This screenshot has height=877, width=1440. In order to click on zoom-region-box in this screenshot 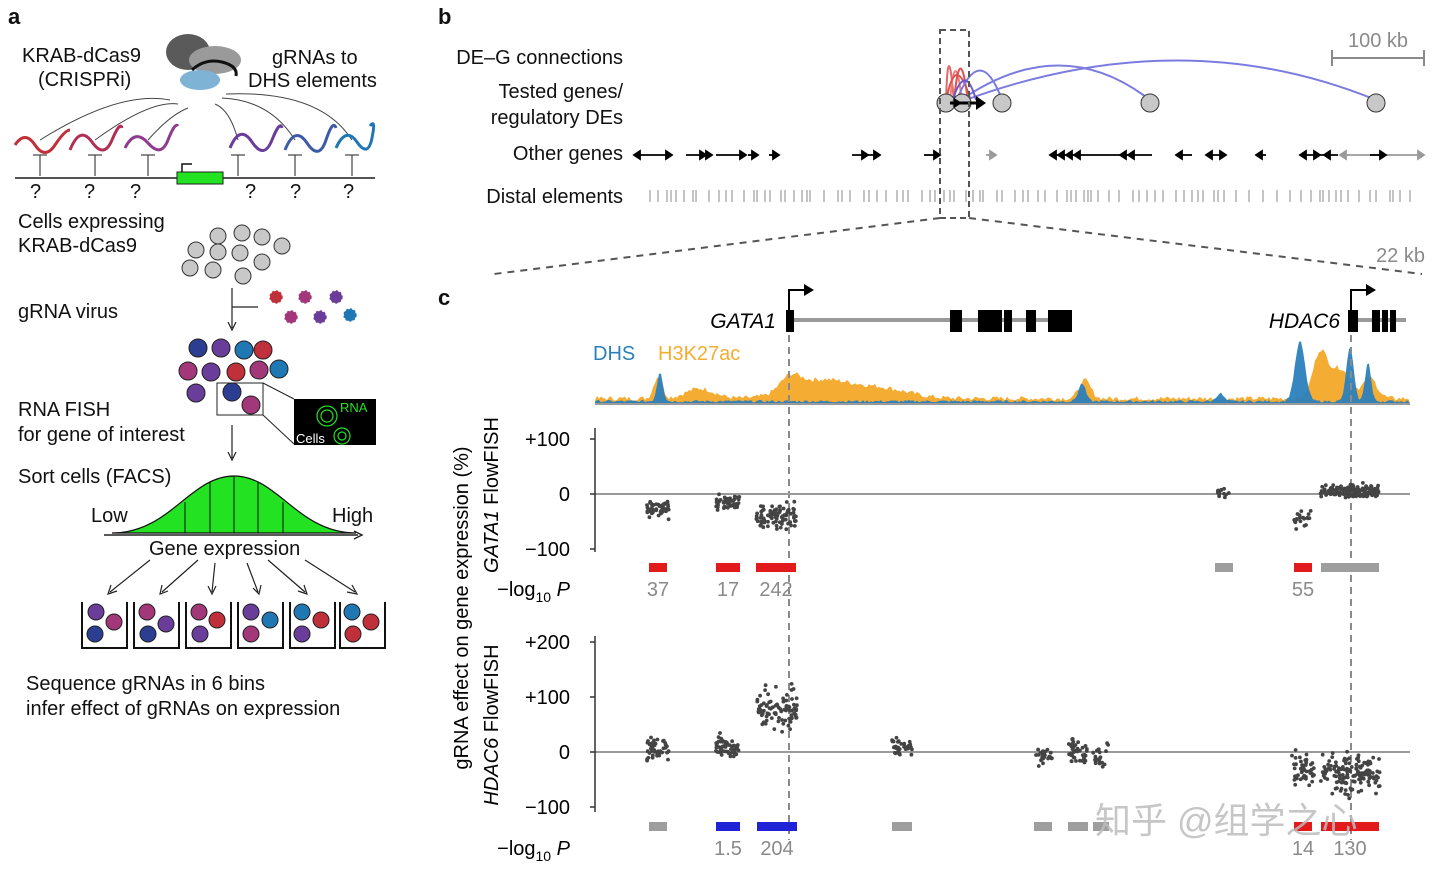, I will do `click(954, 124)`.